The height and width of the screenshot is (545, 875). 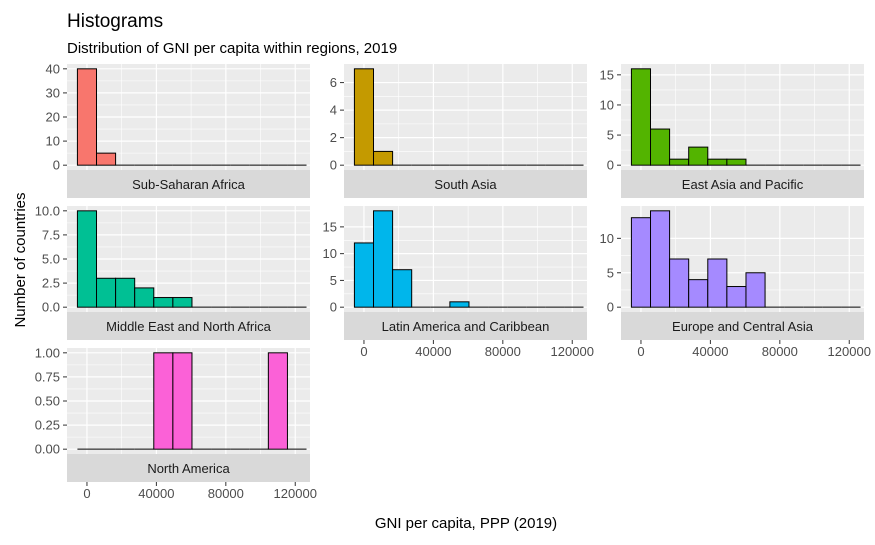 I want to click on facet-middle-east-and-north-africa-y-tick-label: 0.0, so click(x=51, y=307).